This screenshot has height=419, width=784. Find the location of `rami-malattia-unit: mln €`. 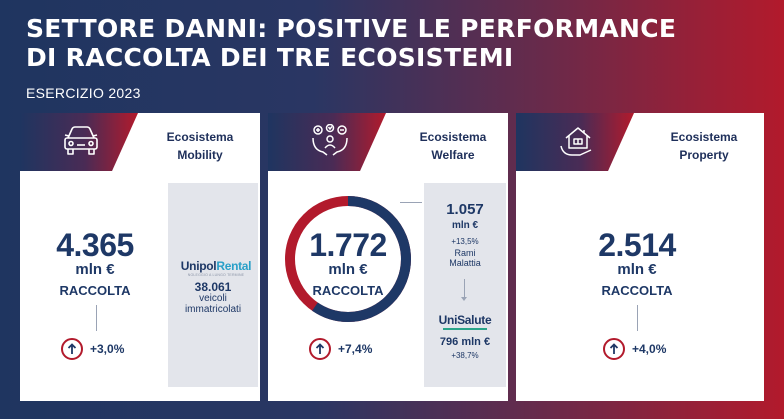

rami-malattia-unit: mln € is located at coordinates (465, 225).